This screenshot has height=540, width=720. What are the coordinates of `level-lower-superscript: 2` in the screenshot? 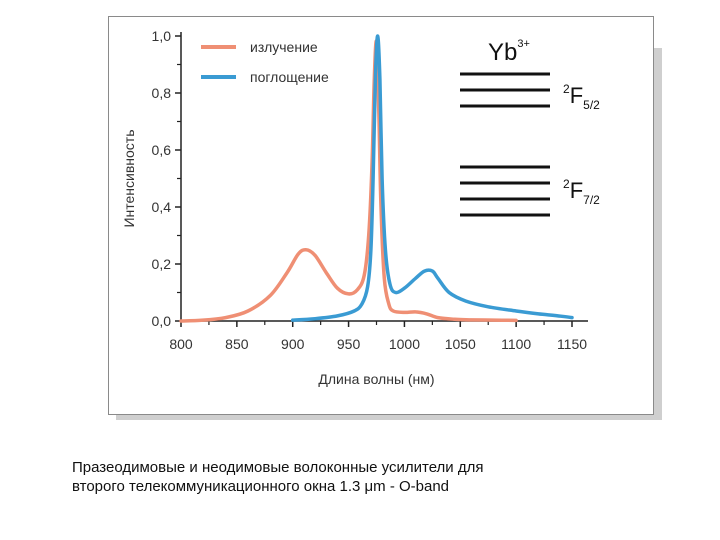 It's located at (566, 184).